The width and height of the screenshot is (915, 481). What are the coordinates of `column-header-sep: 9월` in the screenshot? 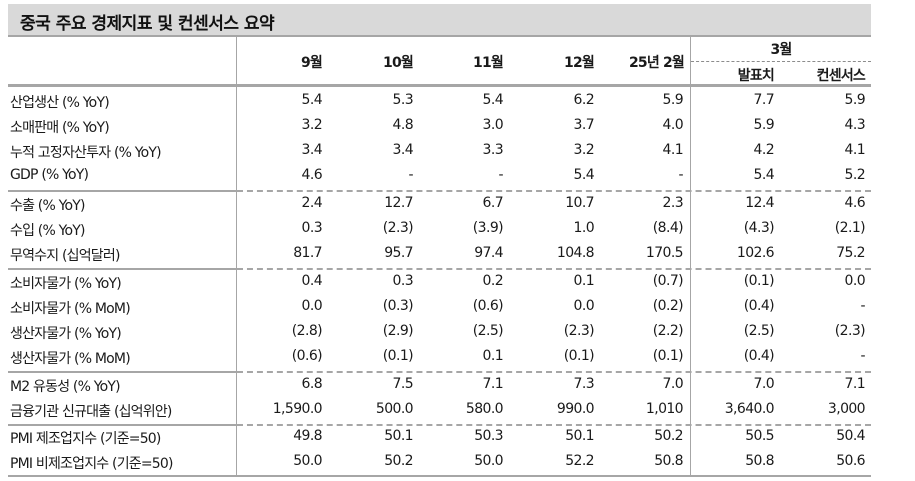 It's located at (311, 63).